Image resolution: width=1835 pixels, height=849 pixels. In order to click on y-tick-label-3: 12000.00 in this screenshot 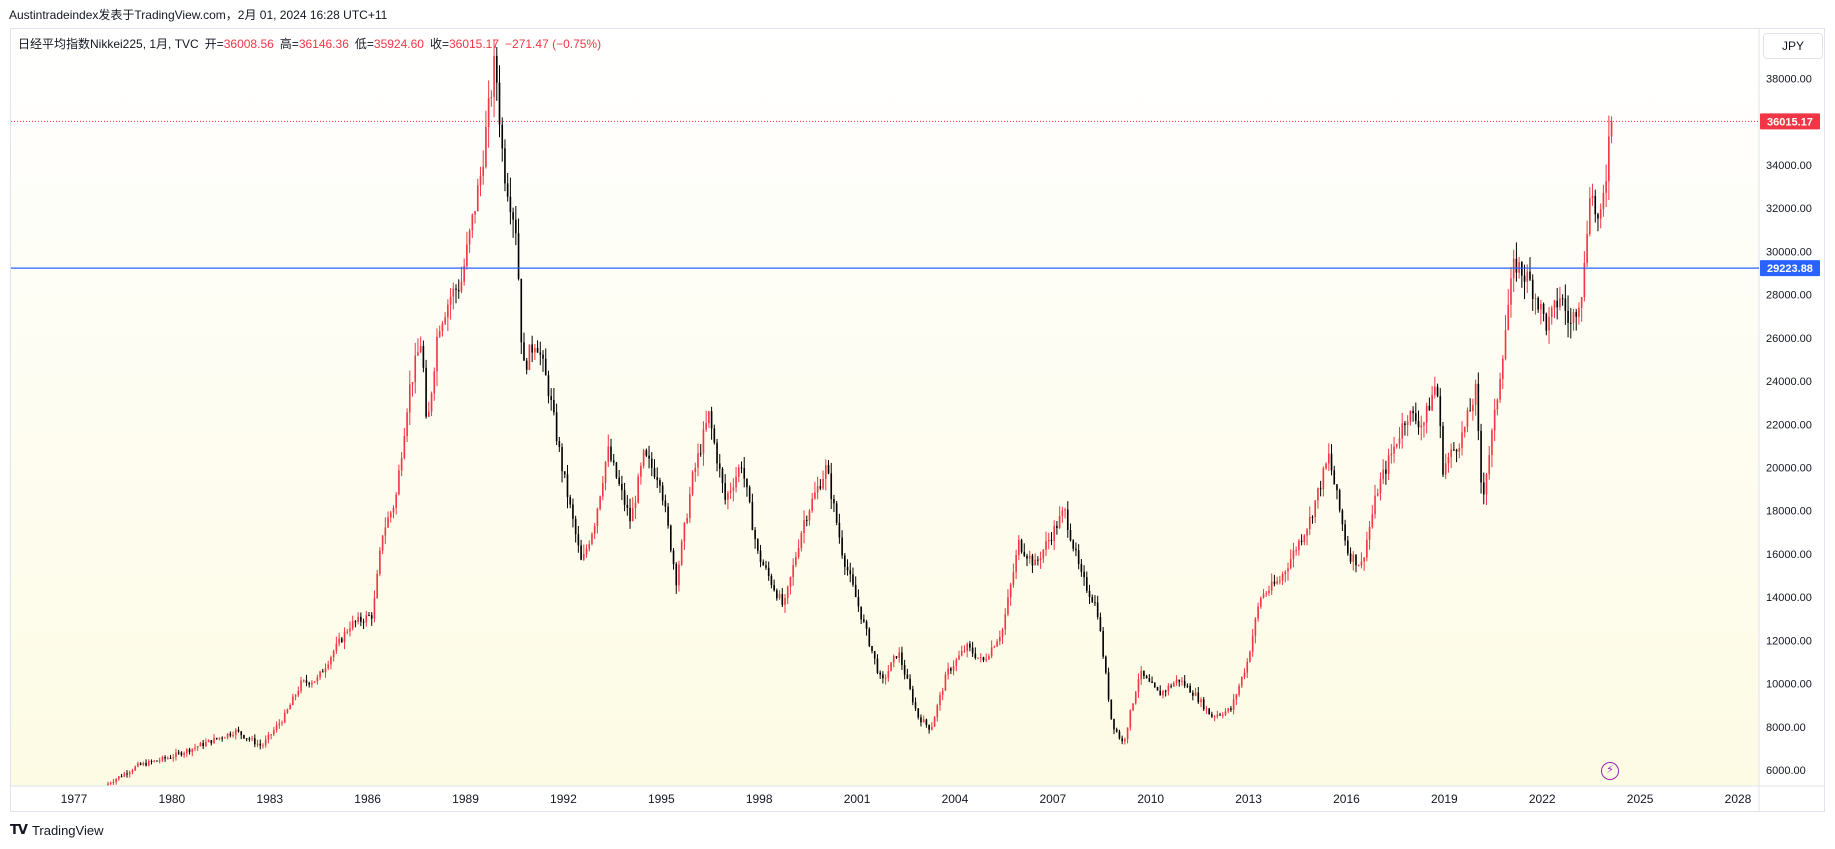, I will do `click(1789, 641)`.